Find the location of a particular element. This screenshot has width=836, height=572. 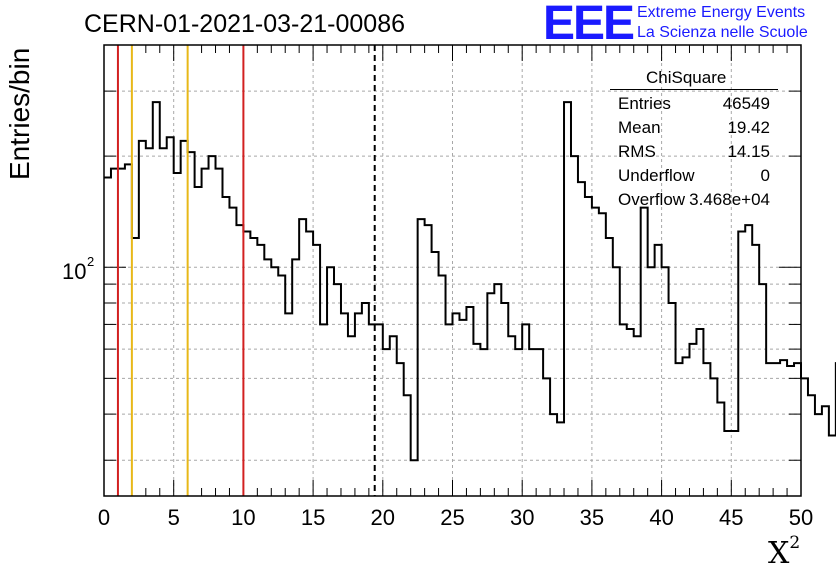

stats-value: 14.15 is located at coordinates (748, 151).